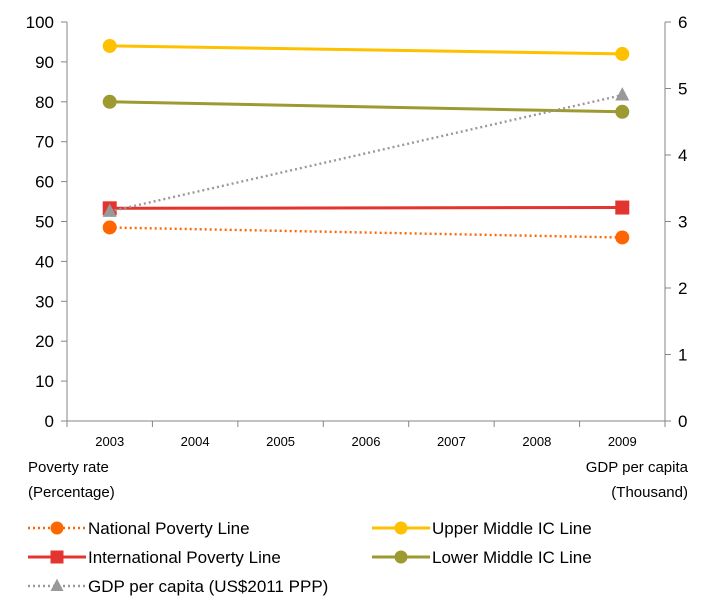 This screenshot has height=601, width=705. I want to click on right-tick-label: 3, so click(682, 222).